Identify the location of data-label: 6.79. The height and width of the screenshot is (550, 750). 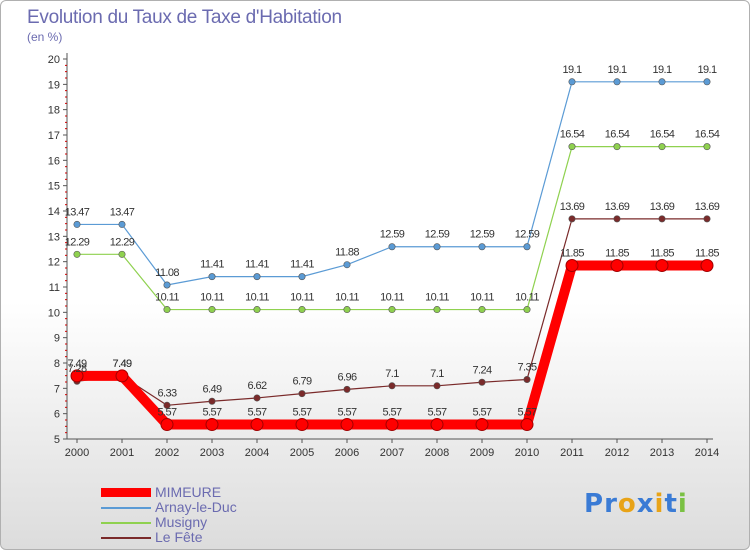
(301, 382).